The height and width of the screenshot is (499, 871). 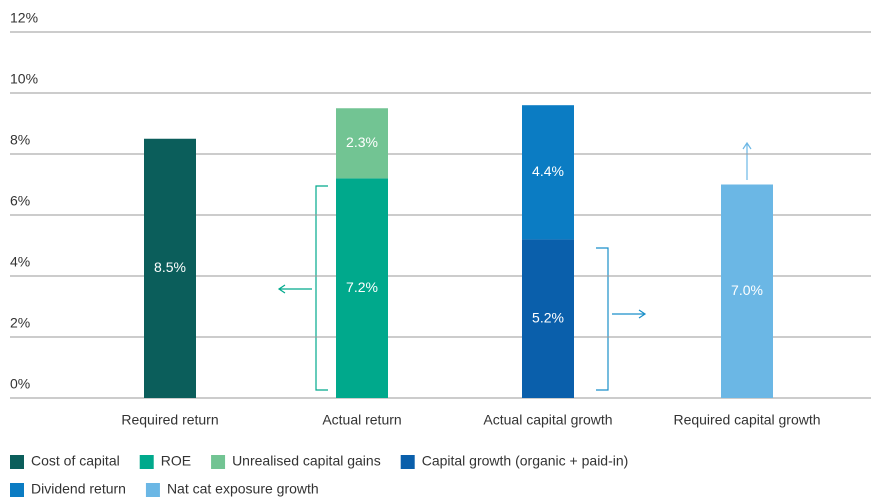 I want to click on value-label: 5.2%, so click(x=548, y=317).